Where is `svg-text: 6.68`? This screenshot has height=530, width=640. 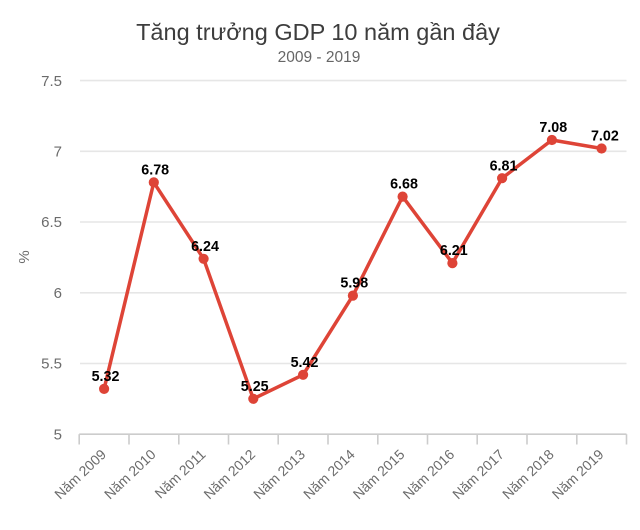
svg-text: 6.68 is located at coordinates (404, 185).